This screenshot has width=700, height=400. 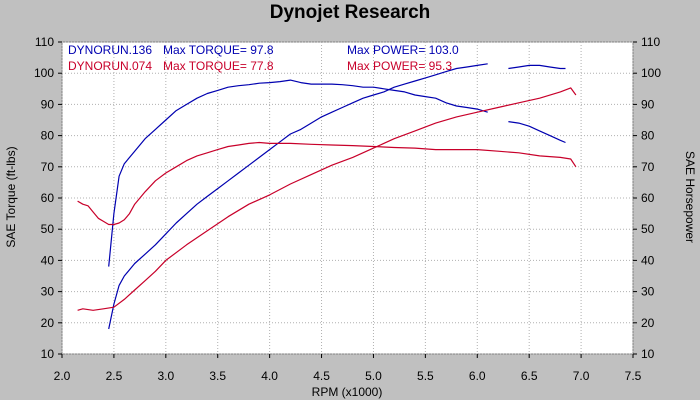 I want to click on x-tick-label: 7.5, so click(x=633, y=376).